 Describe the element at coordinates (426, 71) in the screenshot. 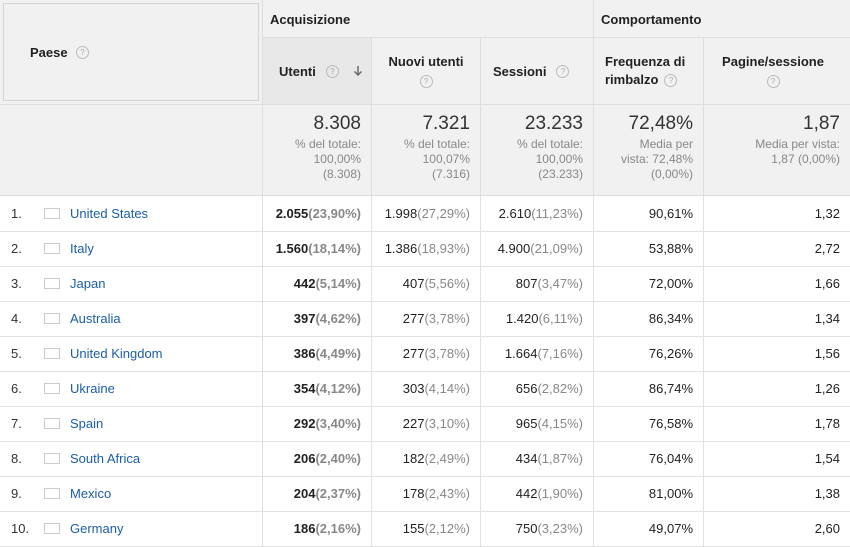

I see `col-nuovi-utenti-header: Nuovi utenti ?` at that location.